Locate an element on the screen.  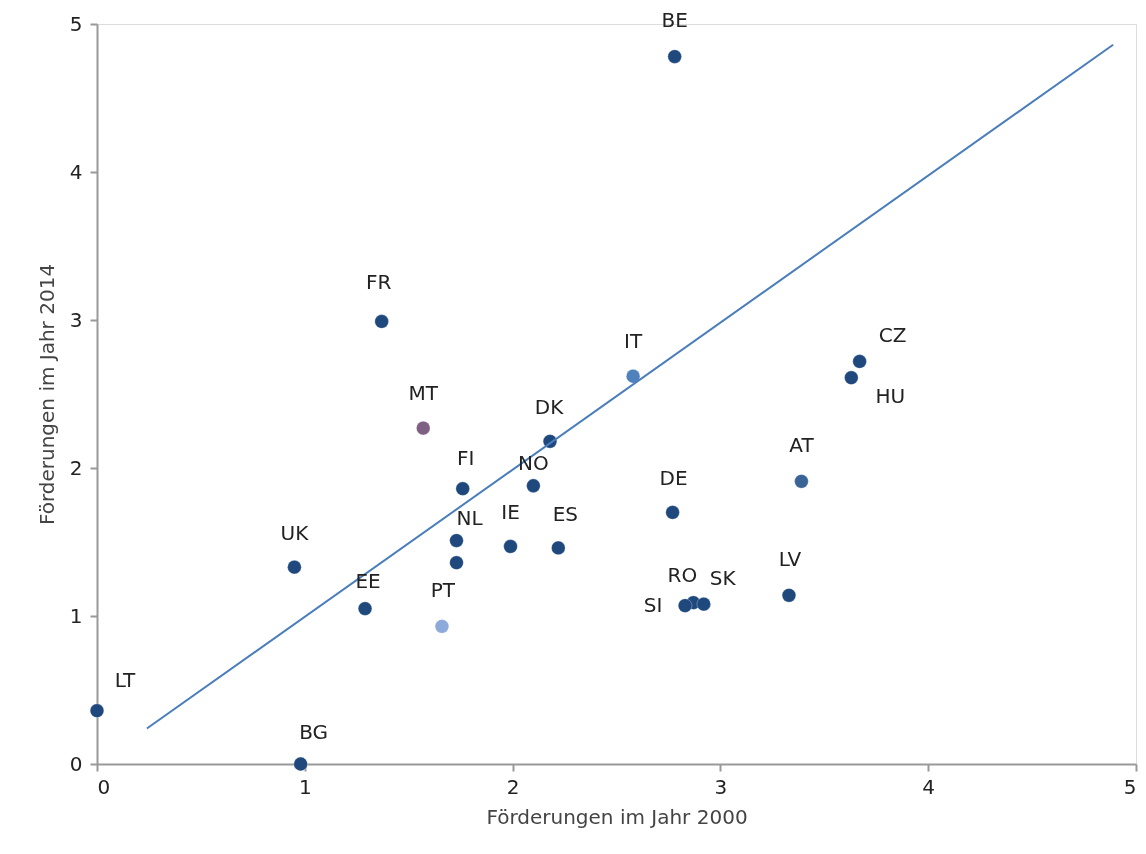
annotation: DK is located at coordinates (549, 407).